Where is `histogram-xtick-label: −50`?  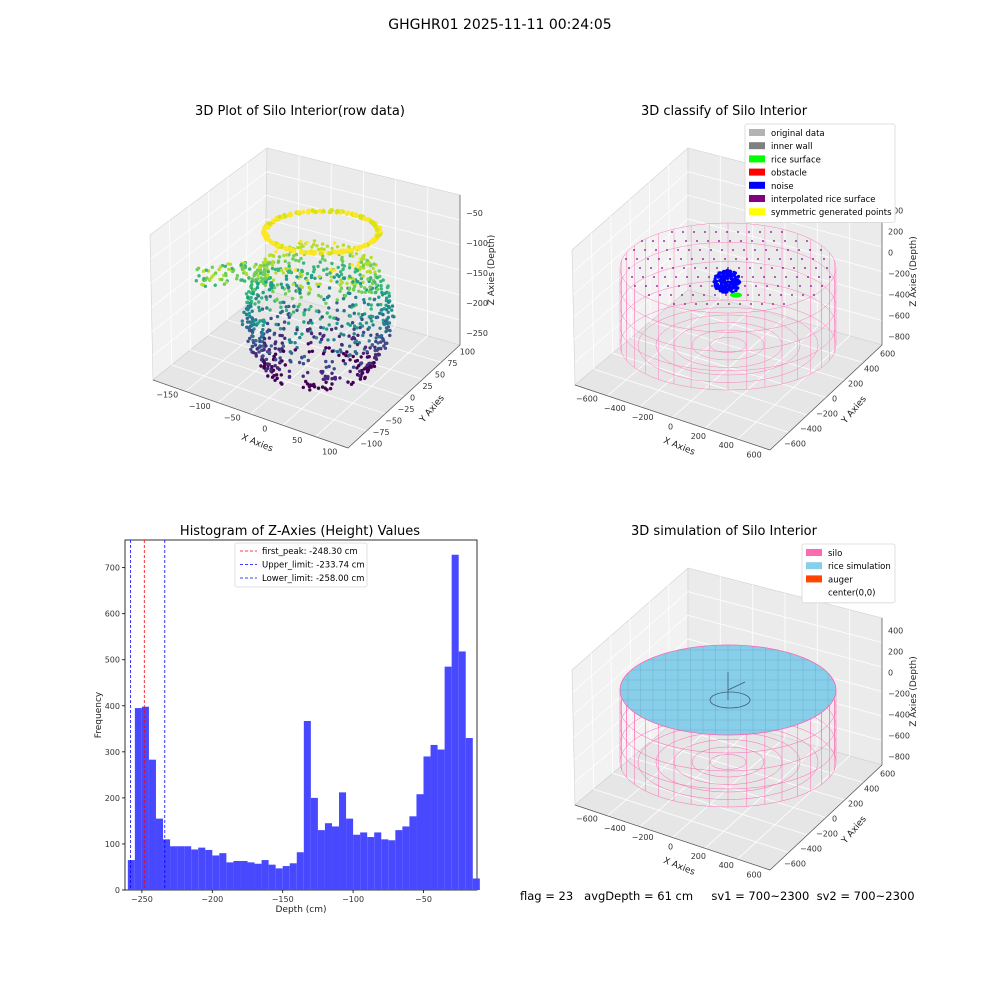
histogram-xtick-label: −50 is located at coordinates (423, 899).